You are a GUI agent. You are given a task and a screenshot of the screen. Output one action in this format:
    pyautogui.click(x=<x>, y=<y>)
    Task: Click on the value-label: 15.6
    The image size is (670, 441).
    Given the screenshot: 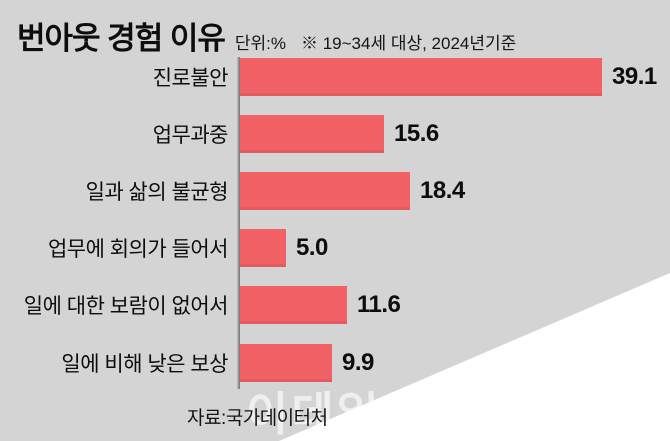 What is the action you would take?
    pyautogui.click(x=416, y=133)
    